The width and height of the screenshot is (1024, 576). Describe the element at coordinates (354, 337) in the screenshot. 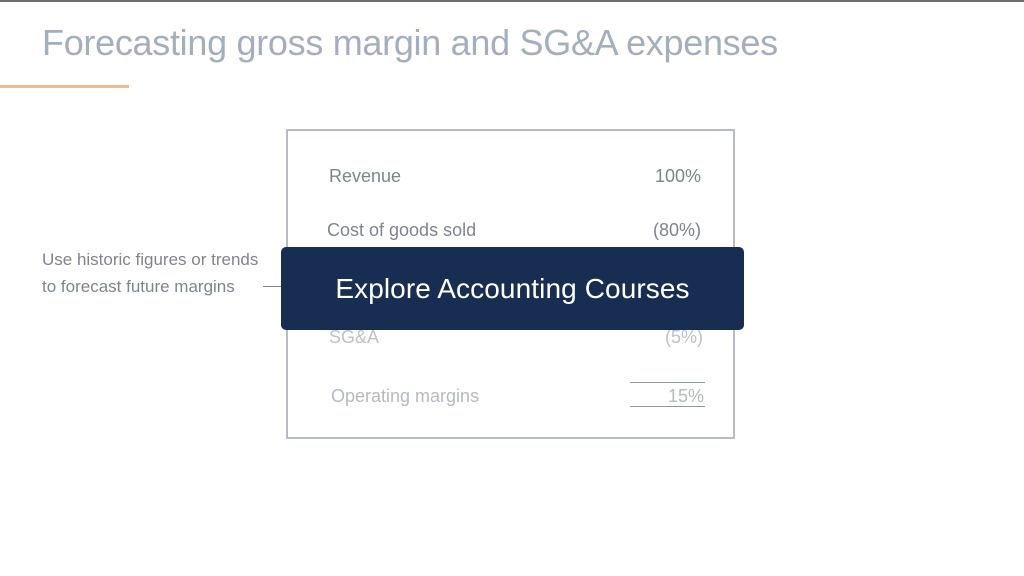

I see `row-label-sga: SG&A` at that location.